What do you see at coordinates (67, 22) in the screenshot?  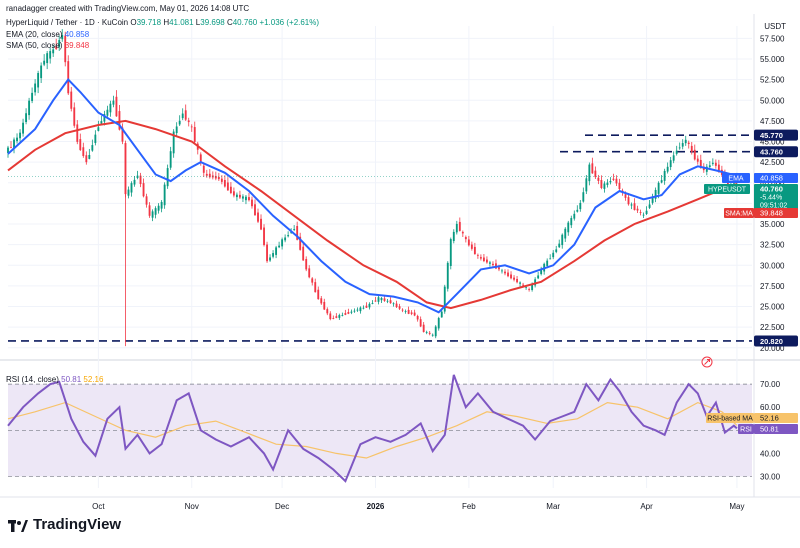 I see `symbol-title: HyperLiquid / Tether · 1D · KuCoin` at bounding box center [67, 22].